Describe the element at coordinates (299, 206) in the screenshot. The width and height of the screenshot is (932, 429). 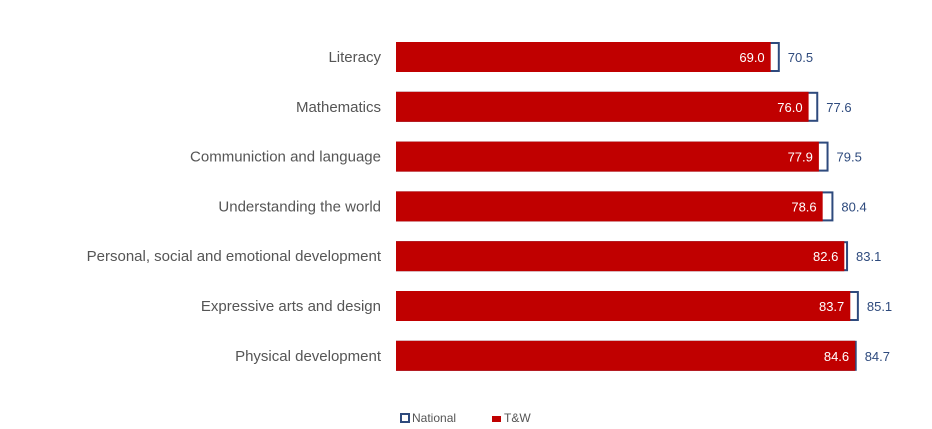
I see `category-label: Understanding the world` at that location.